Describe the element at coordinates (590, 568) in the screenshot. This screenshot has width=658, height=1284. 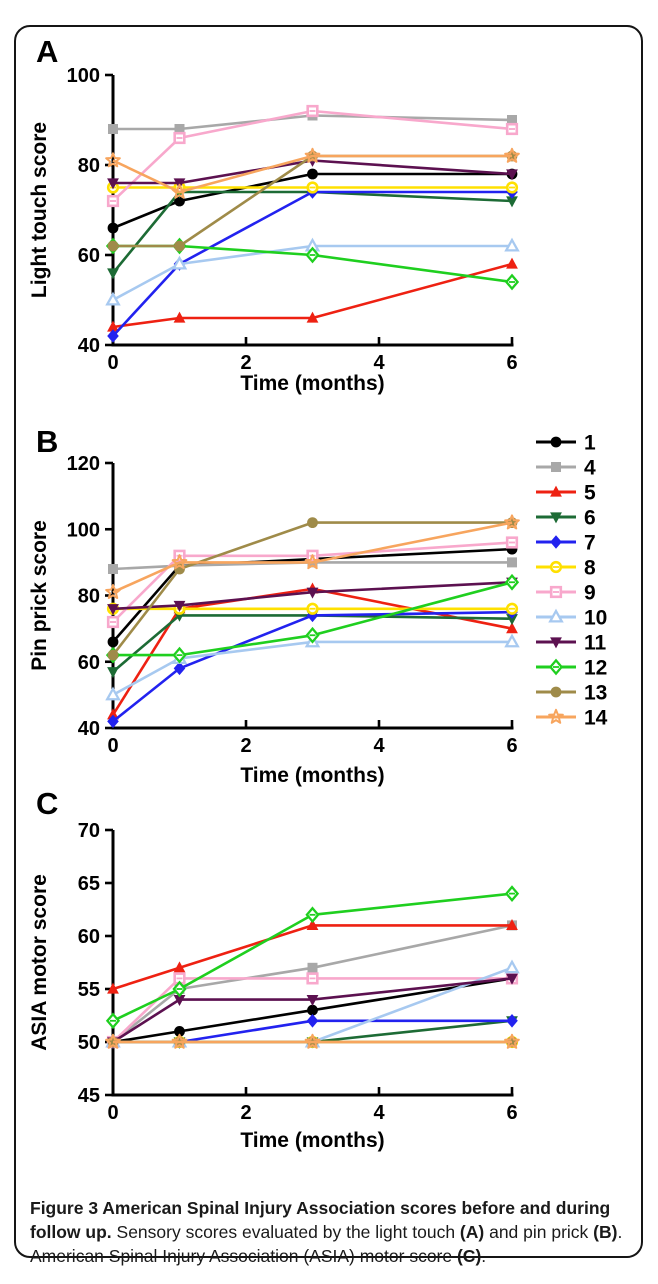
I see `legend-label: 8` at that location.